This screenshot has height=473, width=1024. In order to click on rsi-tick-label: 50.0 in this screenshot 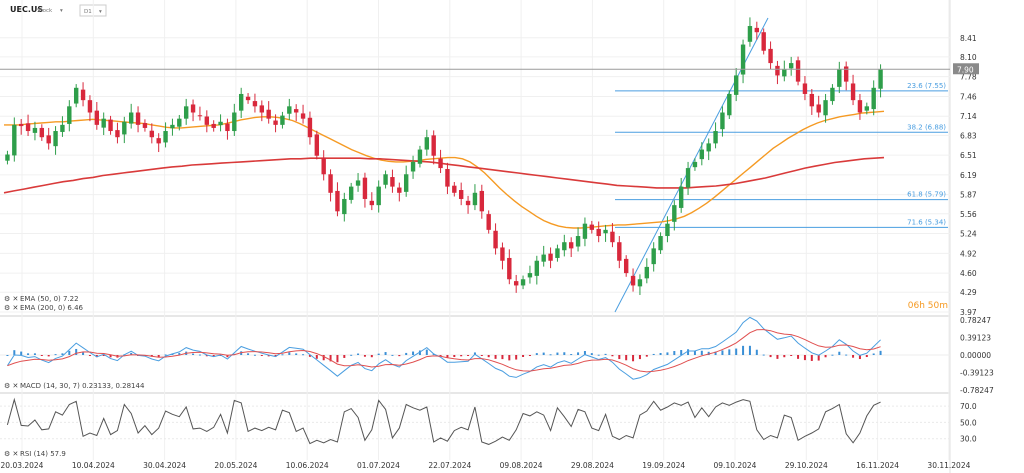, I will do `click(968, 422)`.